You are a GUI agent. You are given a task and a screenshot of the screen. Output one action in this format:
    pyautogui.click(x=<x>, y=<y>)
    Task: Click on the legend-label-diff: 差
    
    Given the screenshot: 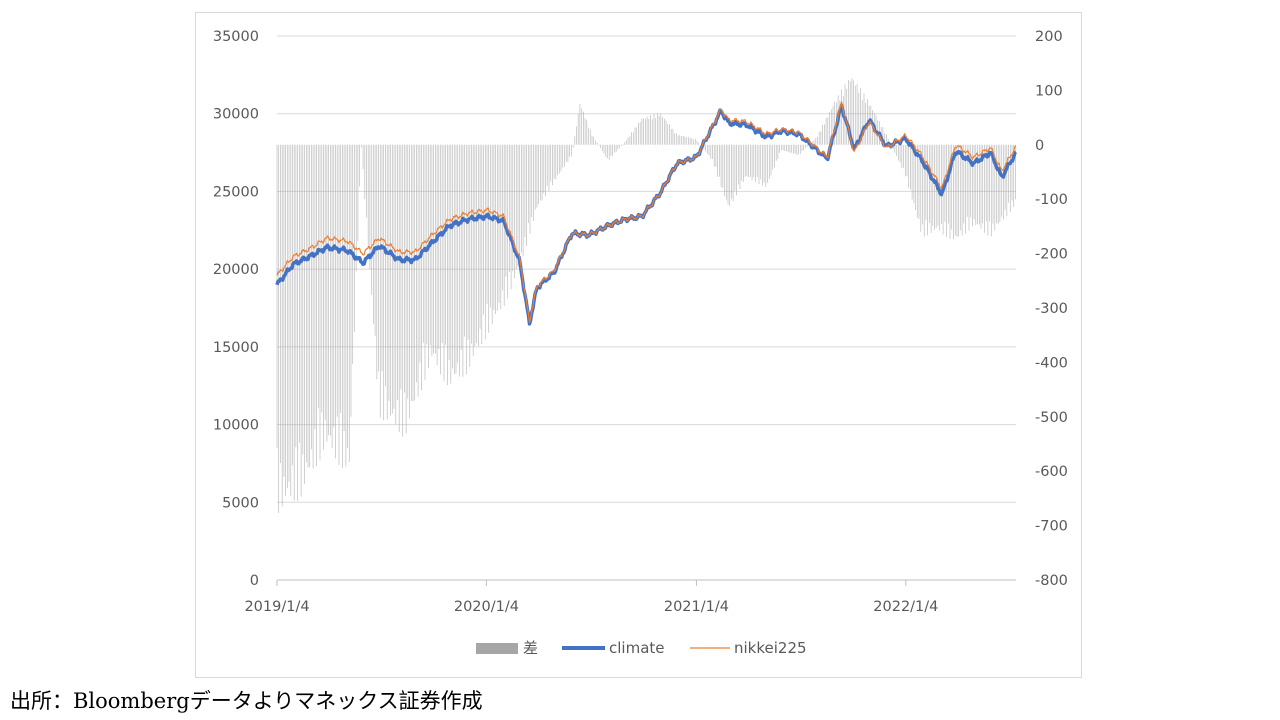 What is the action you would take?
    pyautogui.click(x=530, y=648)
    